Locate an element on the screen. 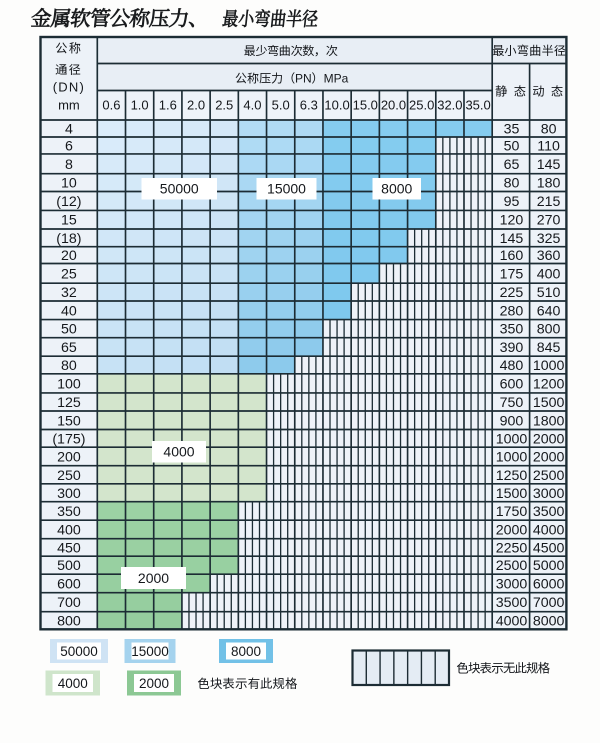 This screenshot has width=600, height=748. svg-text: 200 is located at coordinates (69, 457).